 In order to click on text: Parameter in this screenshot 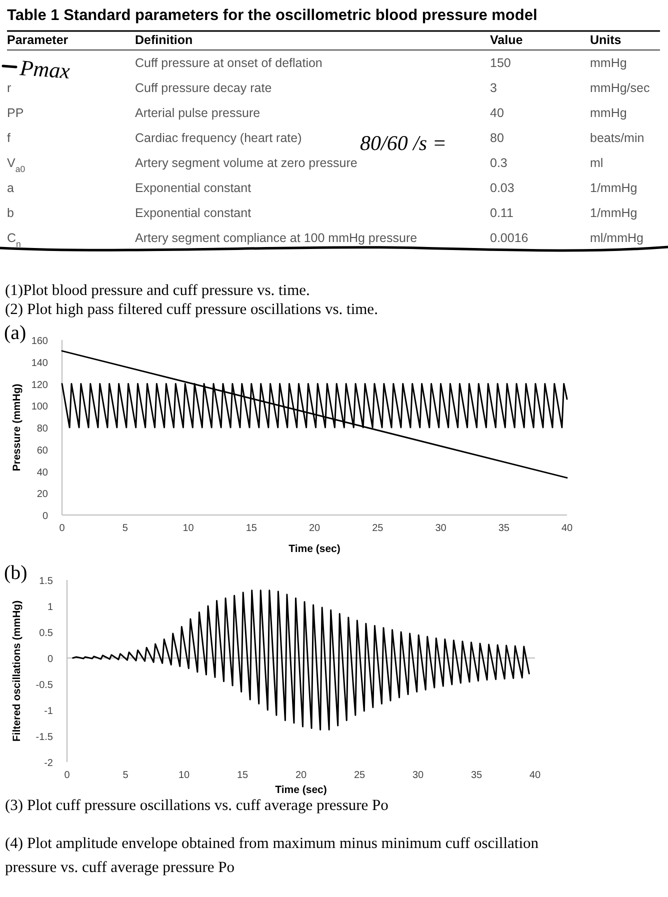, I will do `click(37, 40)`.